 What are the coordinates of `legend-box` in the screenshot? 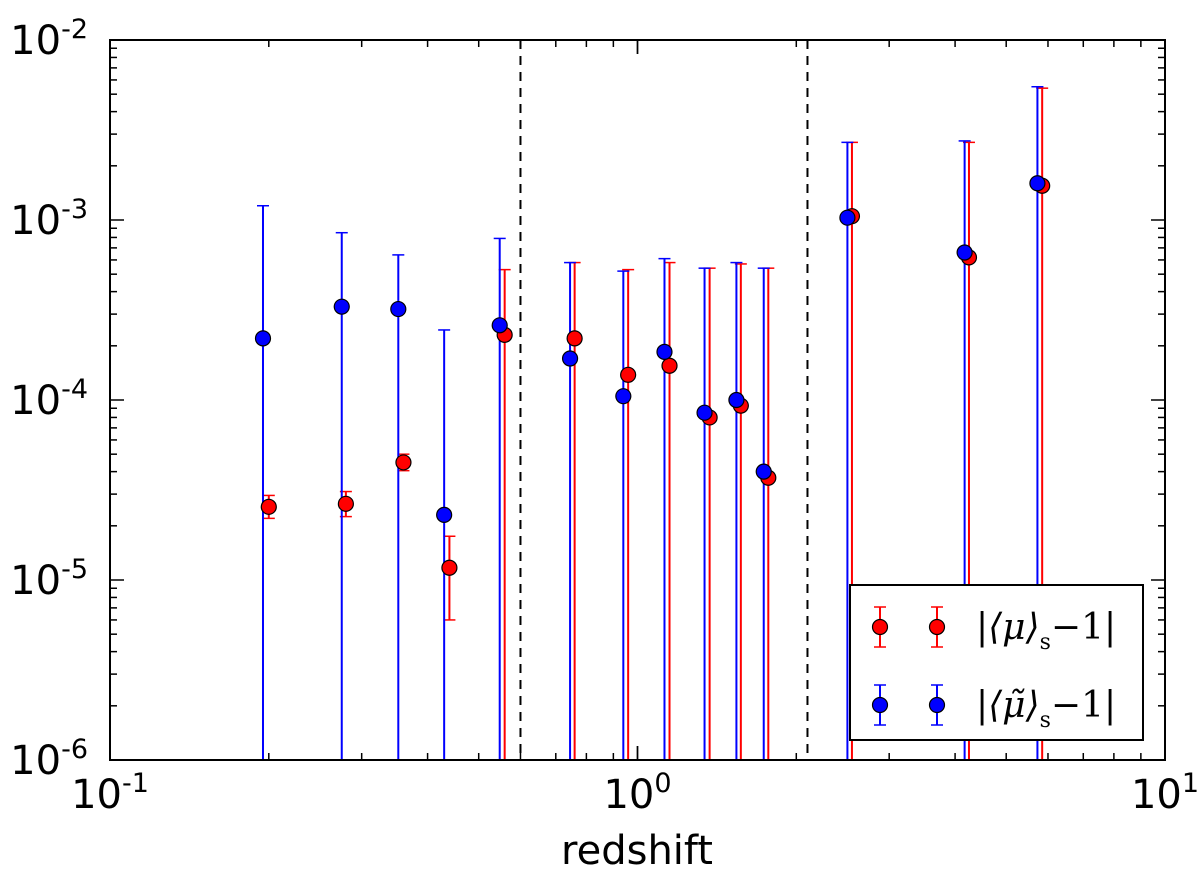 It's located at (996, 662).